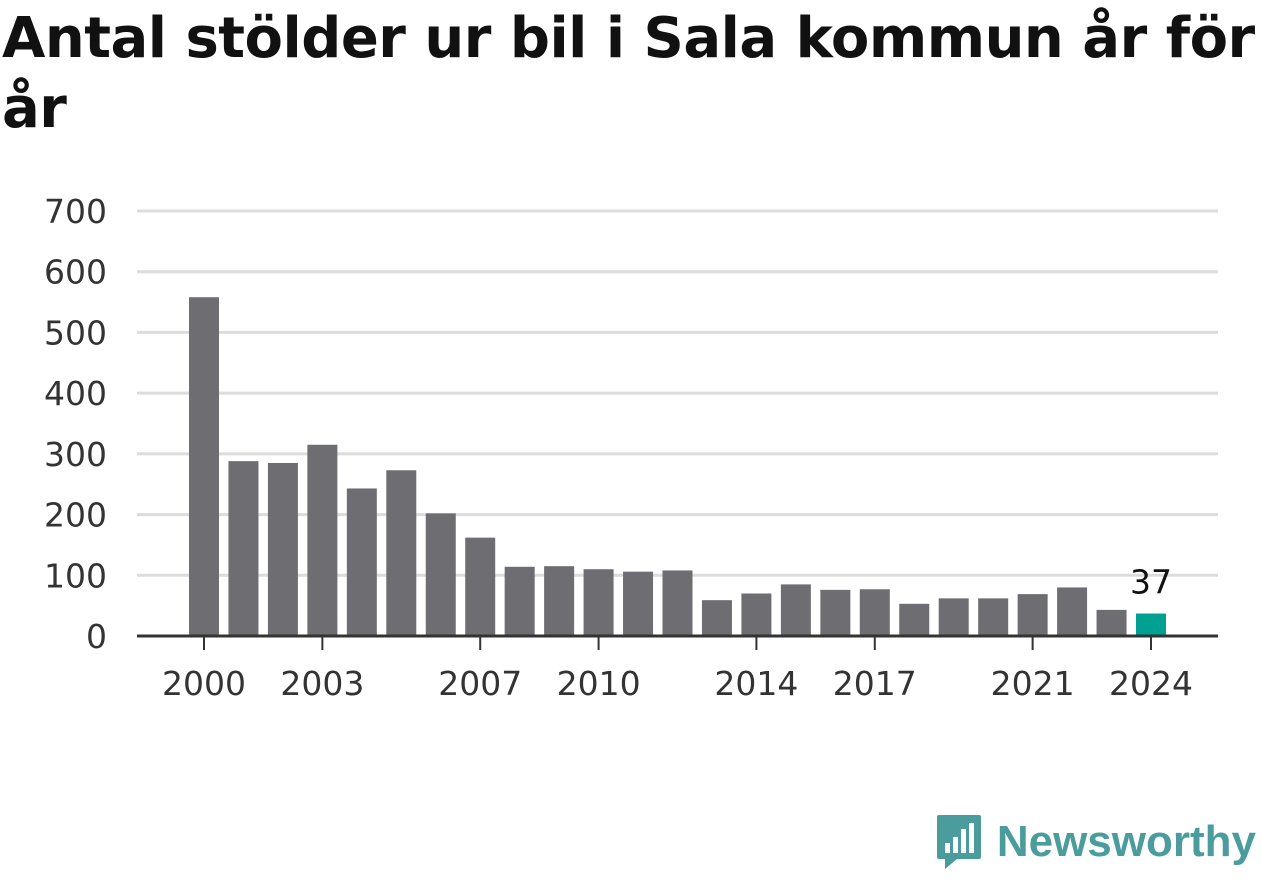  I want to click on y-tick-label: 100, so click(75, 575).